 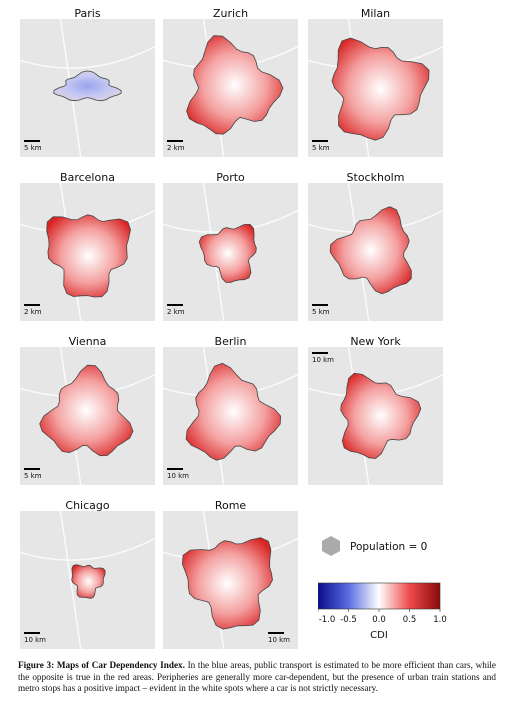 What do you see at coordinates (120, 665) in the screenshot?
I see `caption-title: Maps of Car Dependency Index.` at bounding box center [120, 665].